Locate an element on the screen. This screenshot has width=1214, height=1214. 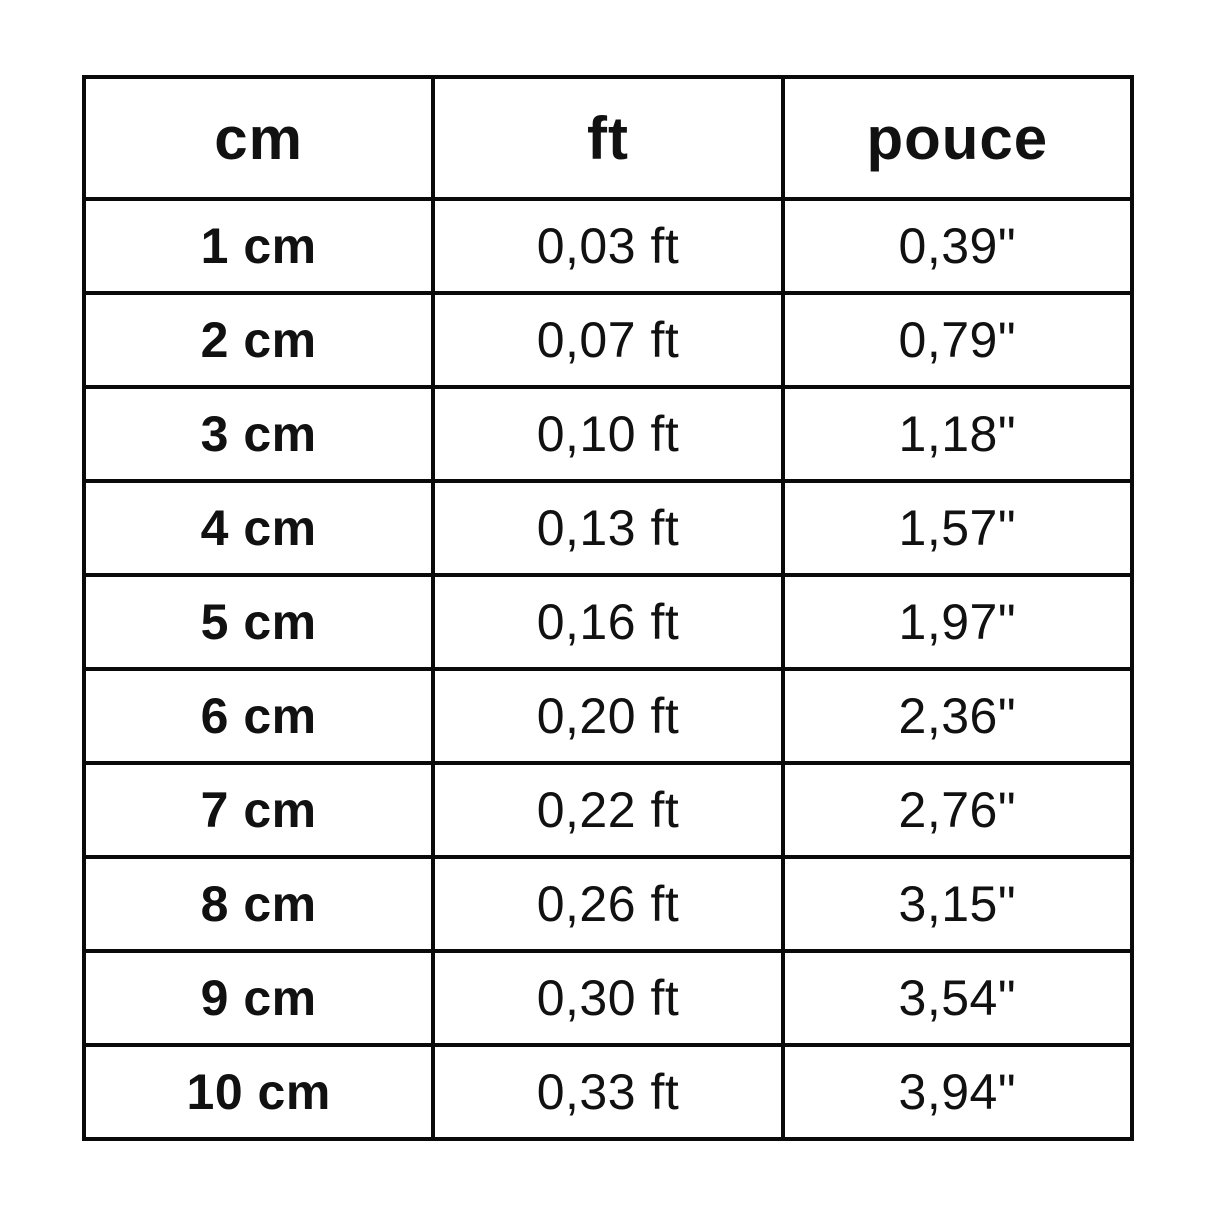
ft-value: 0,20 ft is located at coordinates (608, 716).